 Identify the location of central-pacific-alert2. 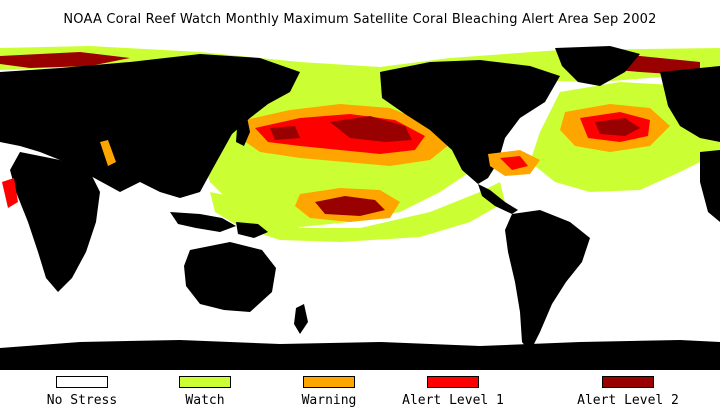
(350, 206).